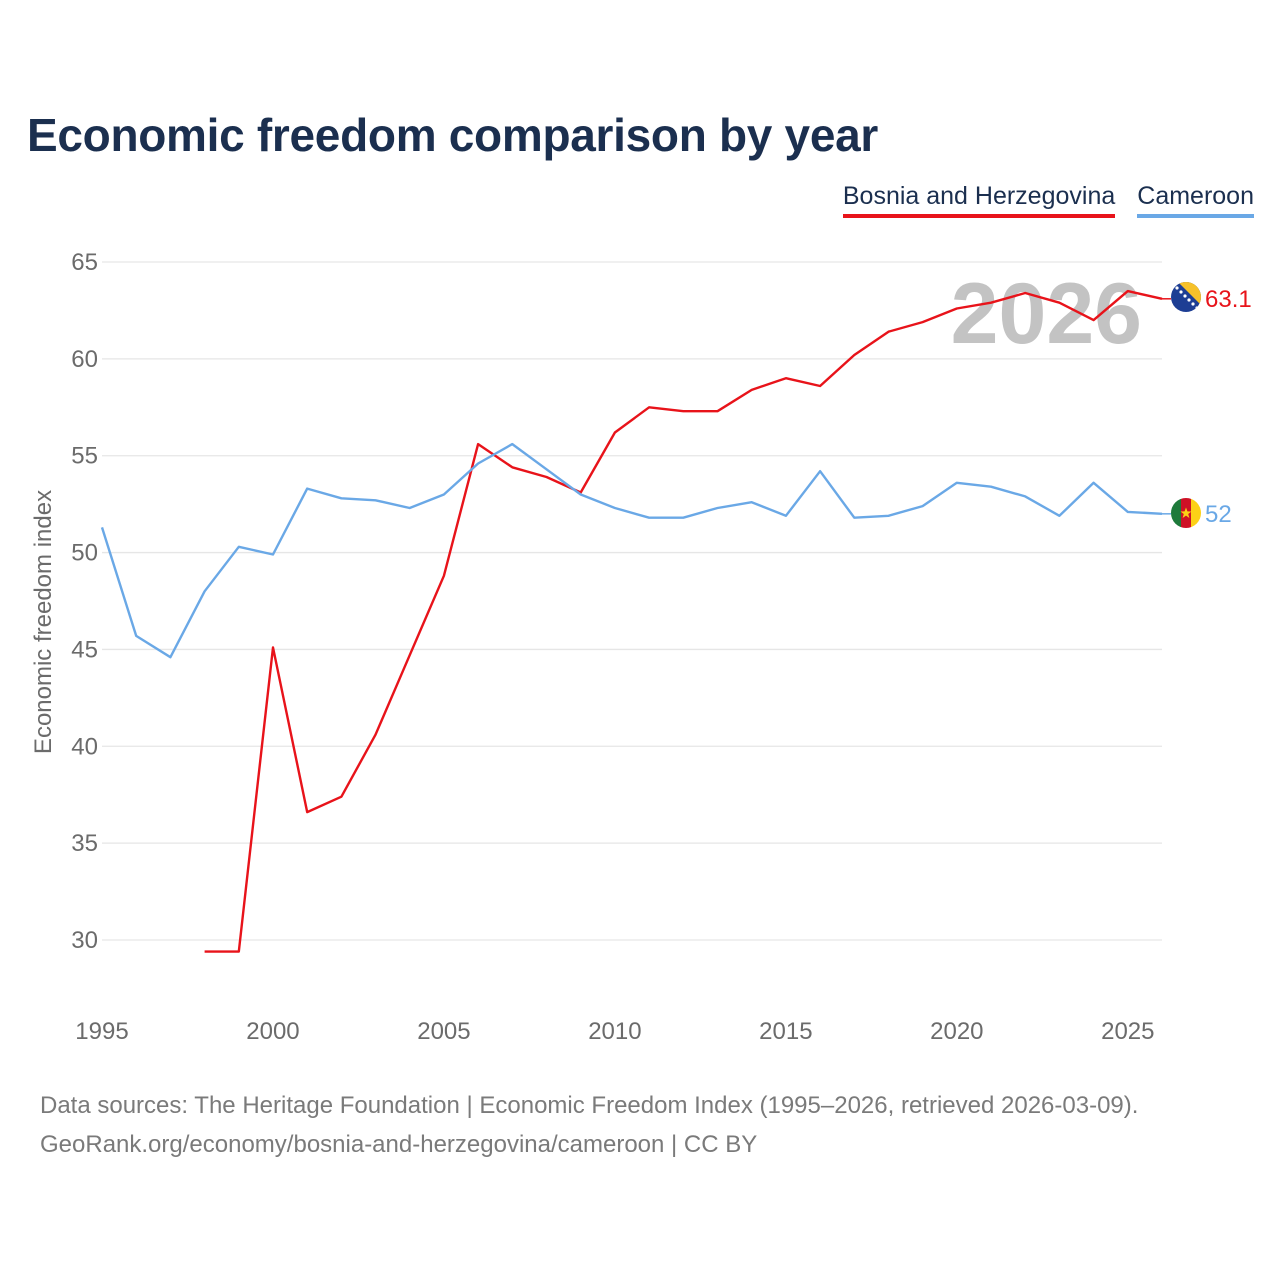 This screenshot has width=1280, height=1280. Describe the element at coordinates (84, 649) in the screenshot. I see `y-tick-label: 45` at that location.